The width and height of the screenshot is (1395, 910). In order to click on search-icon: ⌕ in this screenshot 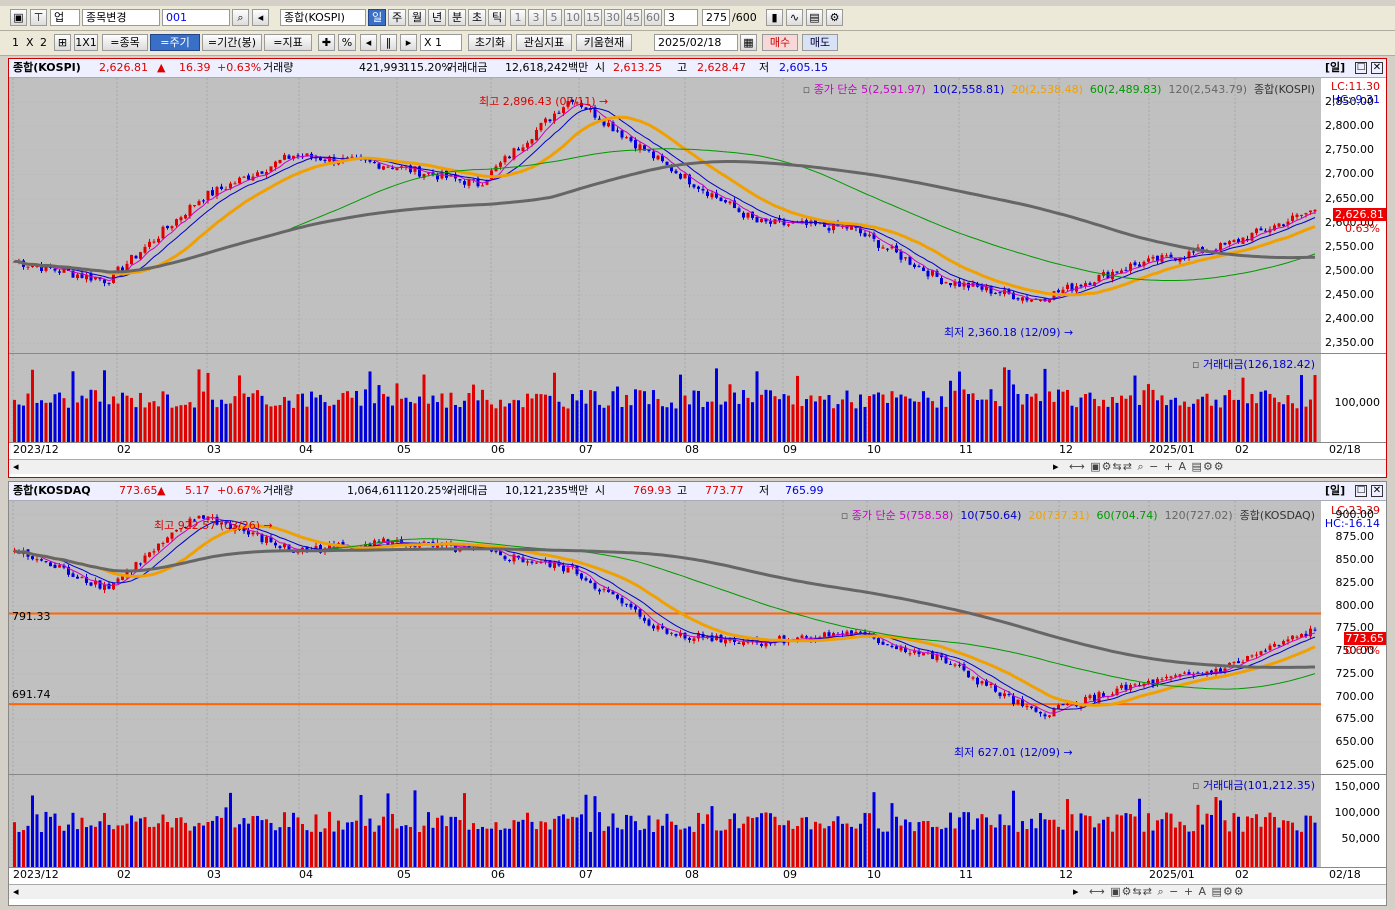, I will do `click(240, 17)`.